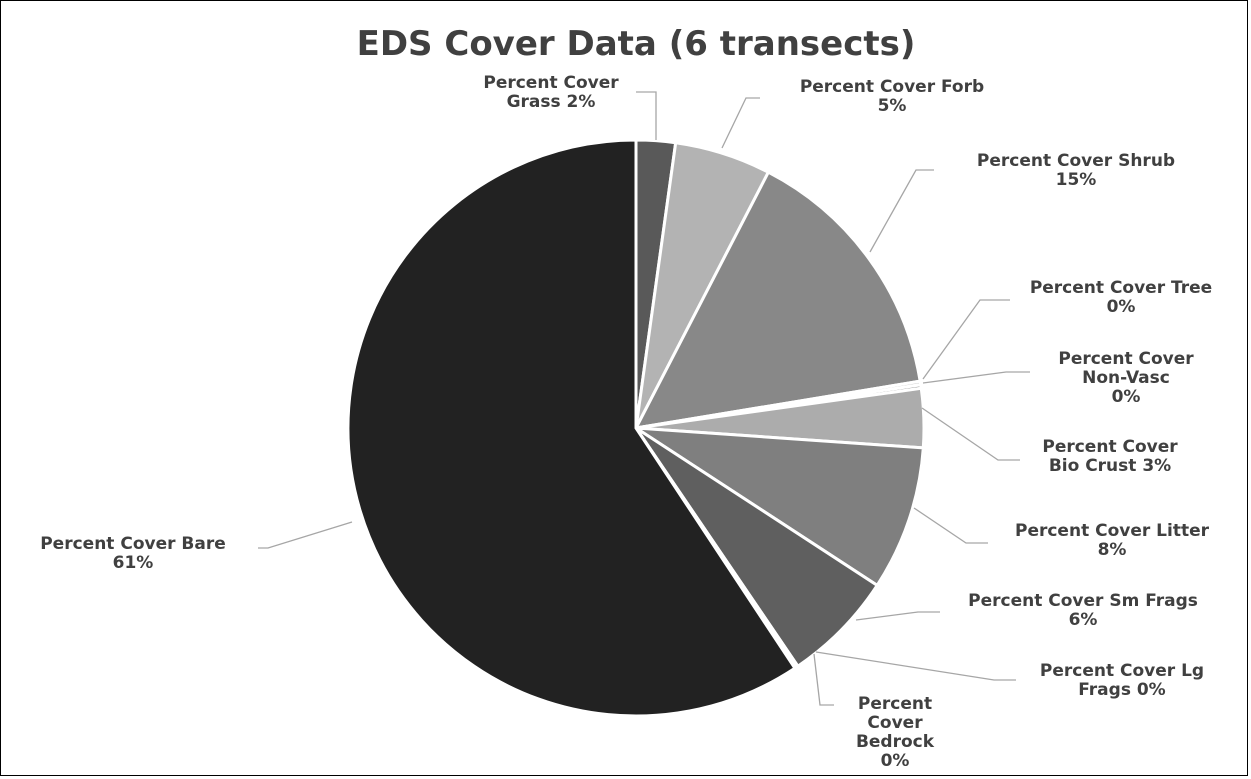  I want to click on data-label: Percent Cover Litter 8%, so click(1112, 540).